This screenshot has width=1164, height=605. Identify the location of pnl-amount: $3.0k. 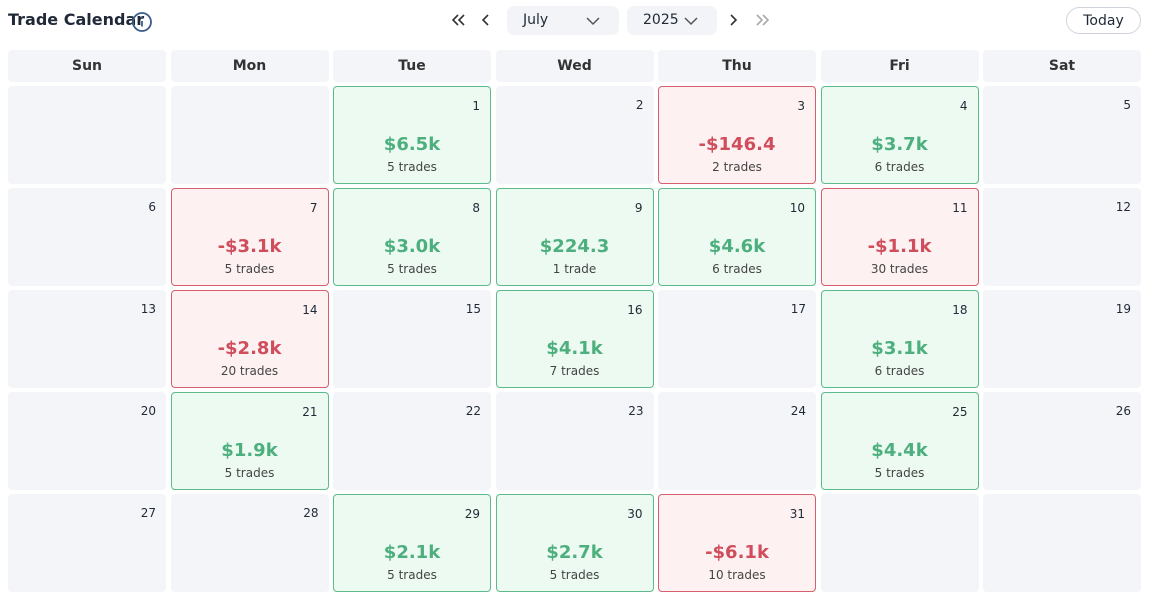
(412, 246).